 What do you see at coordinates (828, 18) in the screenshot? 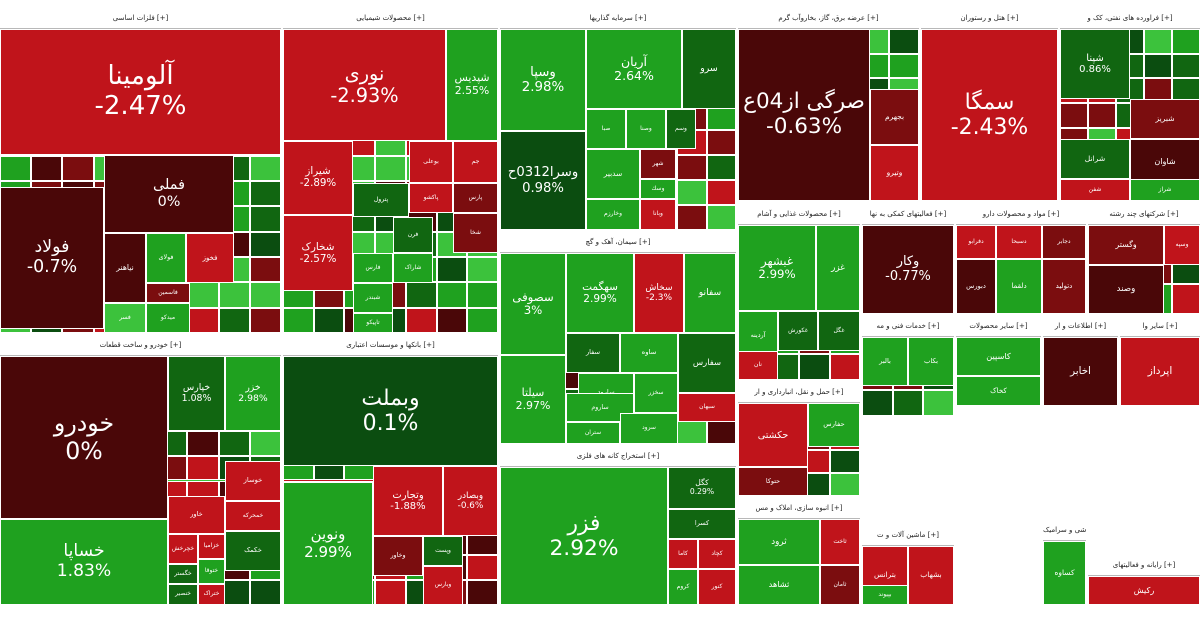
I see `sector-title: عرضه برق، گاز، بخاروآب گرم [+]` at bounding box center [828, 18].